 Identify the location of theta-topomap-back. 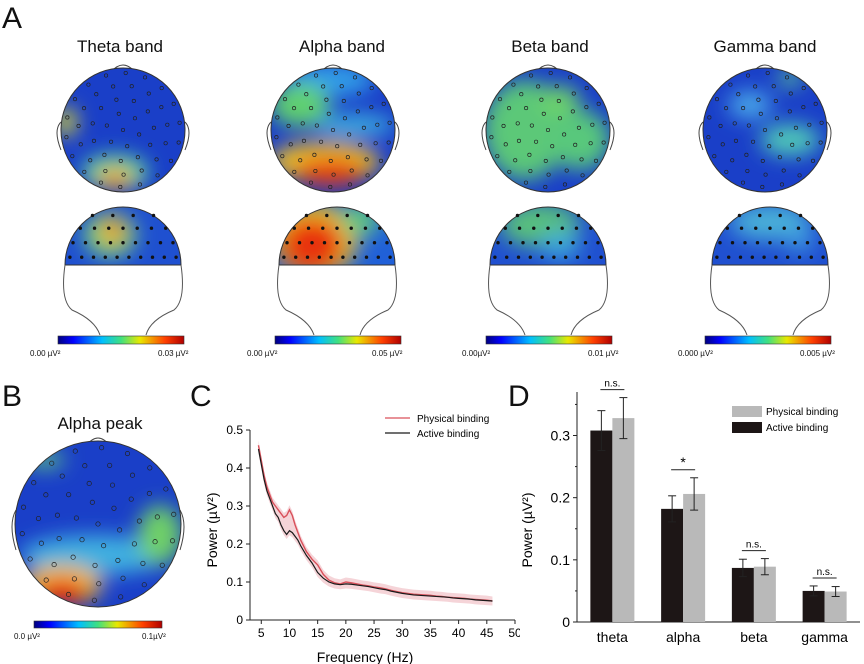
(123, 271).